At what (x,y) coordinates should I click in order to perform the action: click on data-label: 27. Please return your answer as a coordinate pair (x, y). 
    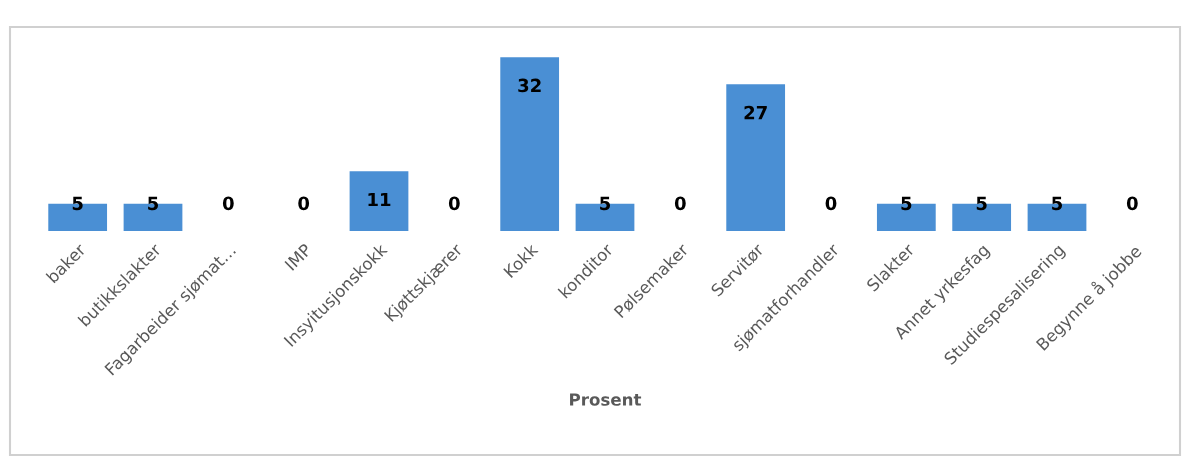
    Looking at the image, I should click on (755, 112).